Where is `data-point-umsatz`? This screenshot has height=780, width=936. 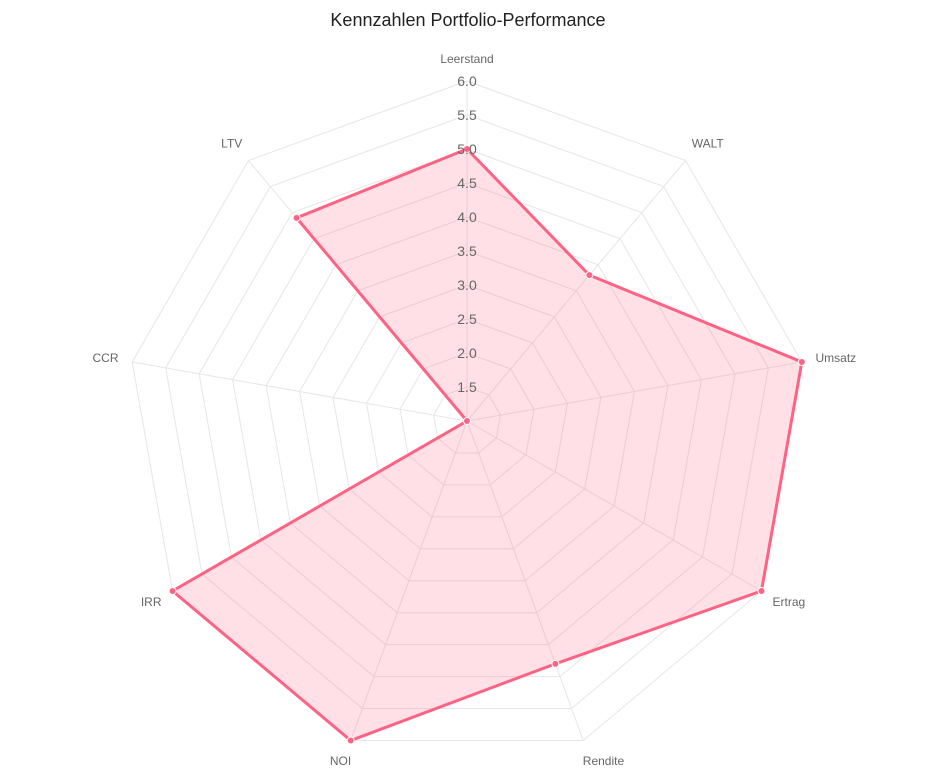
data-point-umsatz is located at coordinates (801, 361).